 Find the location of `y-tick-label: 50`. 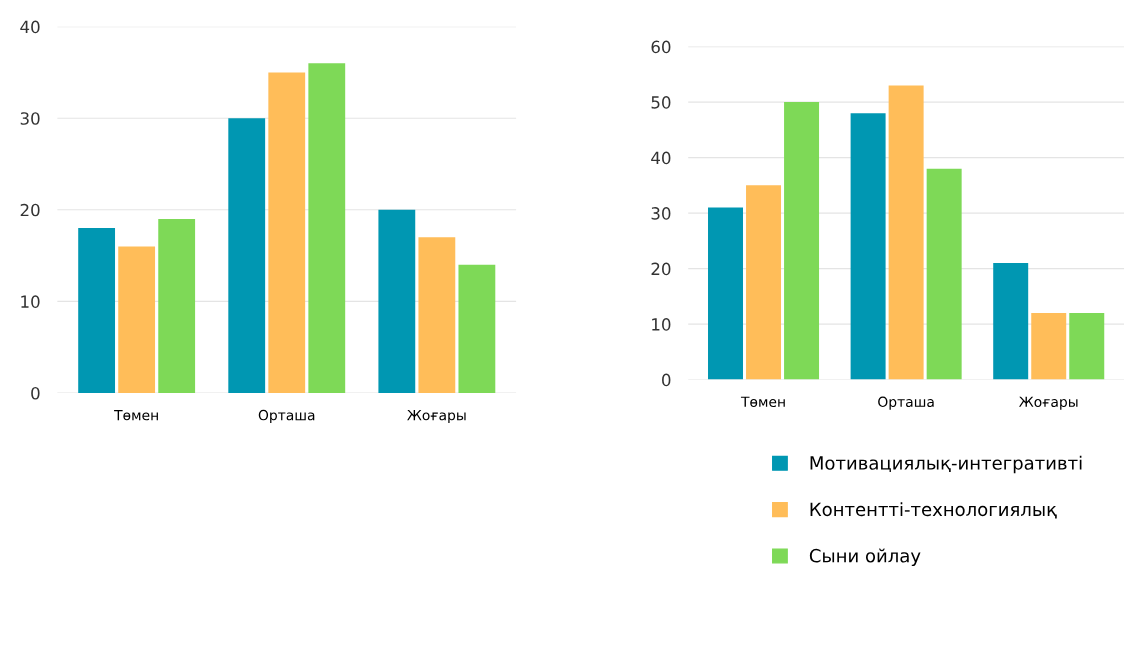

y-tick-label: 50 is located at coordinates (661, 102).